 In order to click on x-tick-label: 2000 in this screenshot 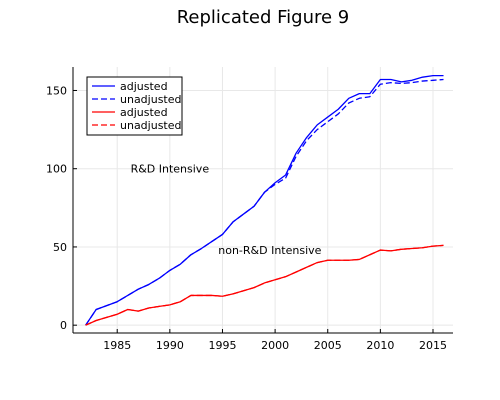, I will do `click(275, 345)`.